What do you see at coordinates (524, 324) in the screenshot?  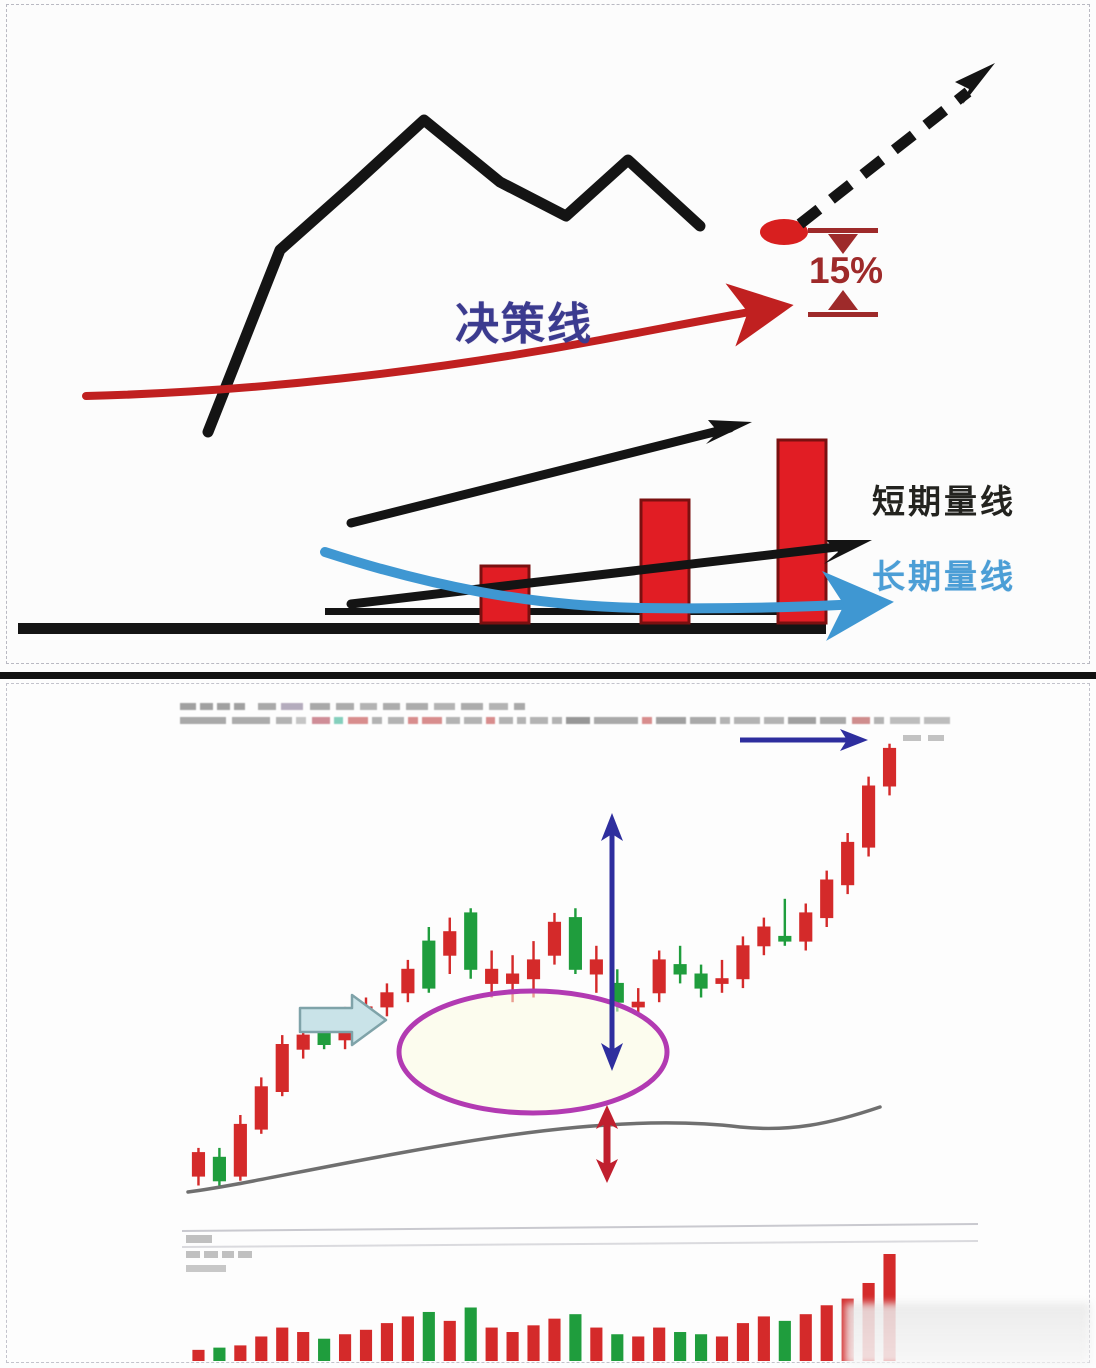 I see `label-decision-line: 决策线` at bounding box center [524, 324].